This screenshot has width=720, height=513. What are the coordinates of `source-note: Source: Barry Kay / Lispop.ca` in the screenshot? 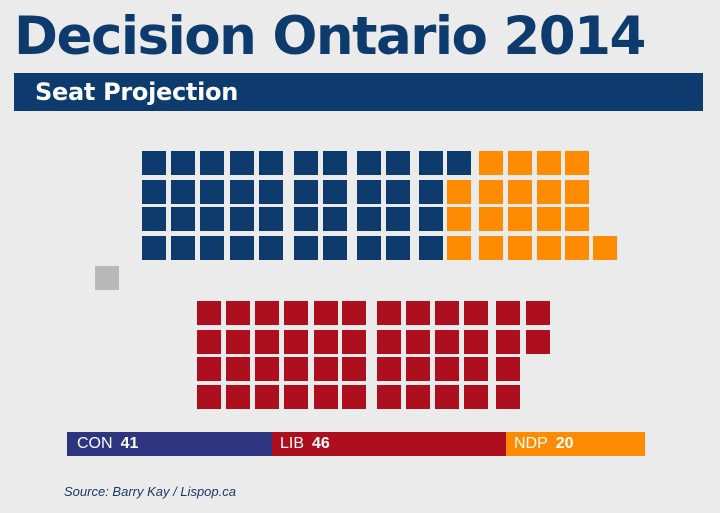 It's located at (150, 491).